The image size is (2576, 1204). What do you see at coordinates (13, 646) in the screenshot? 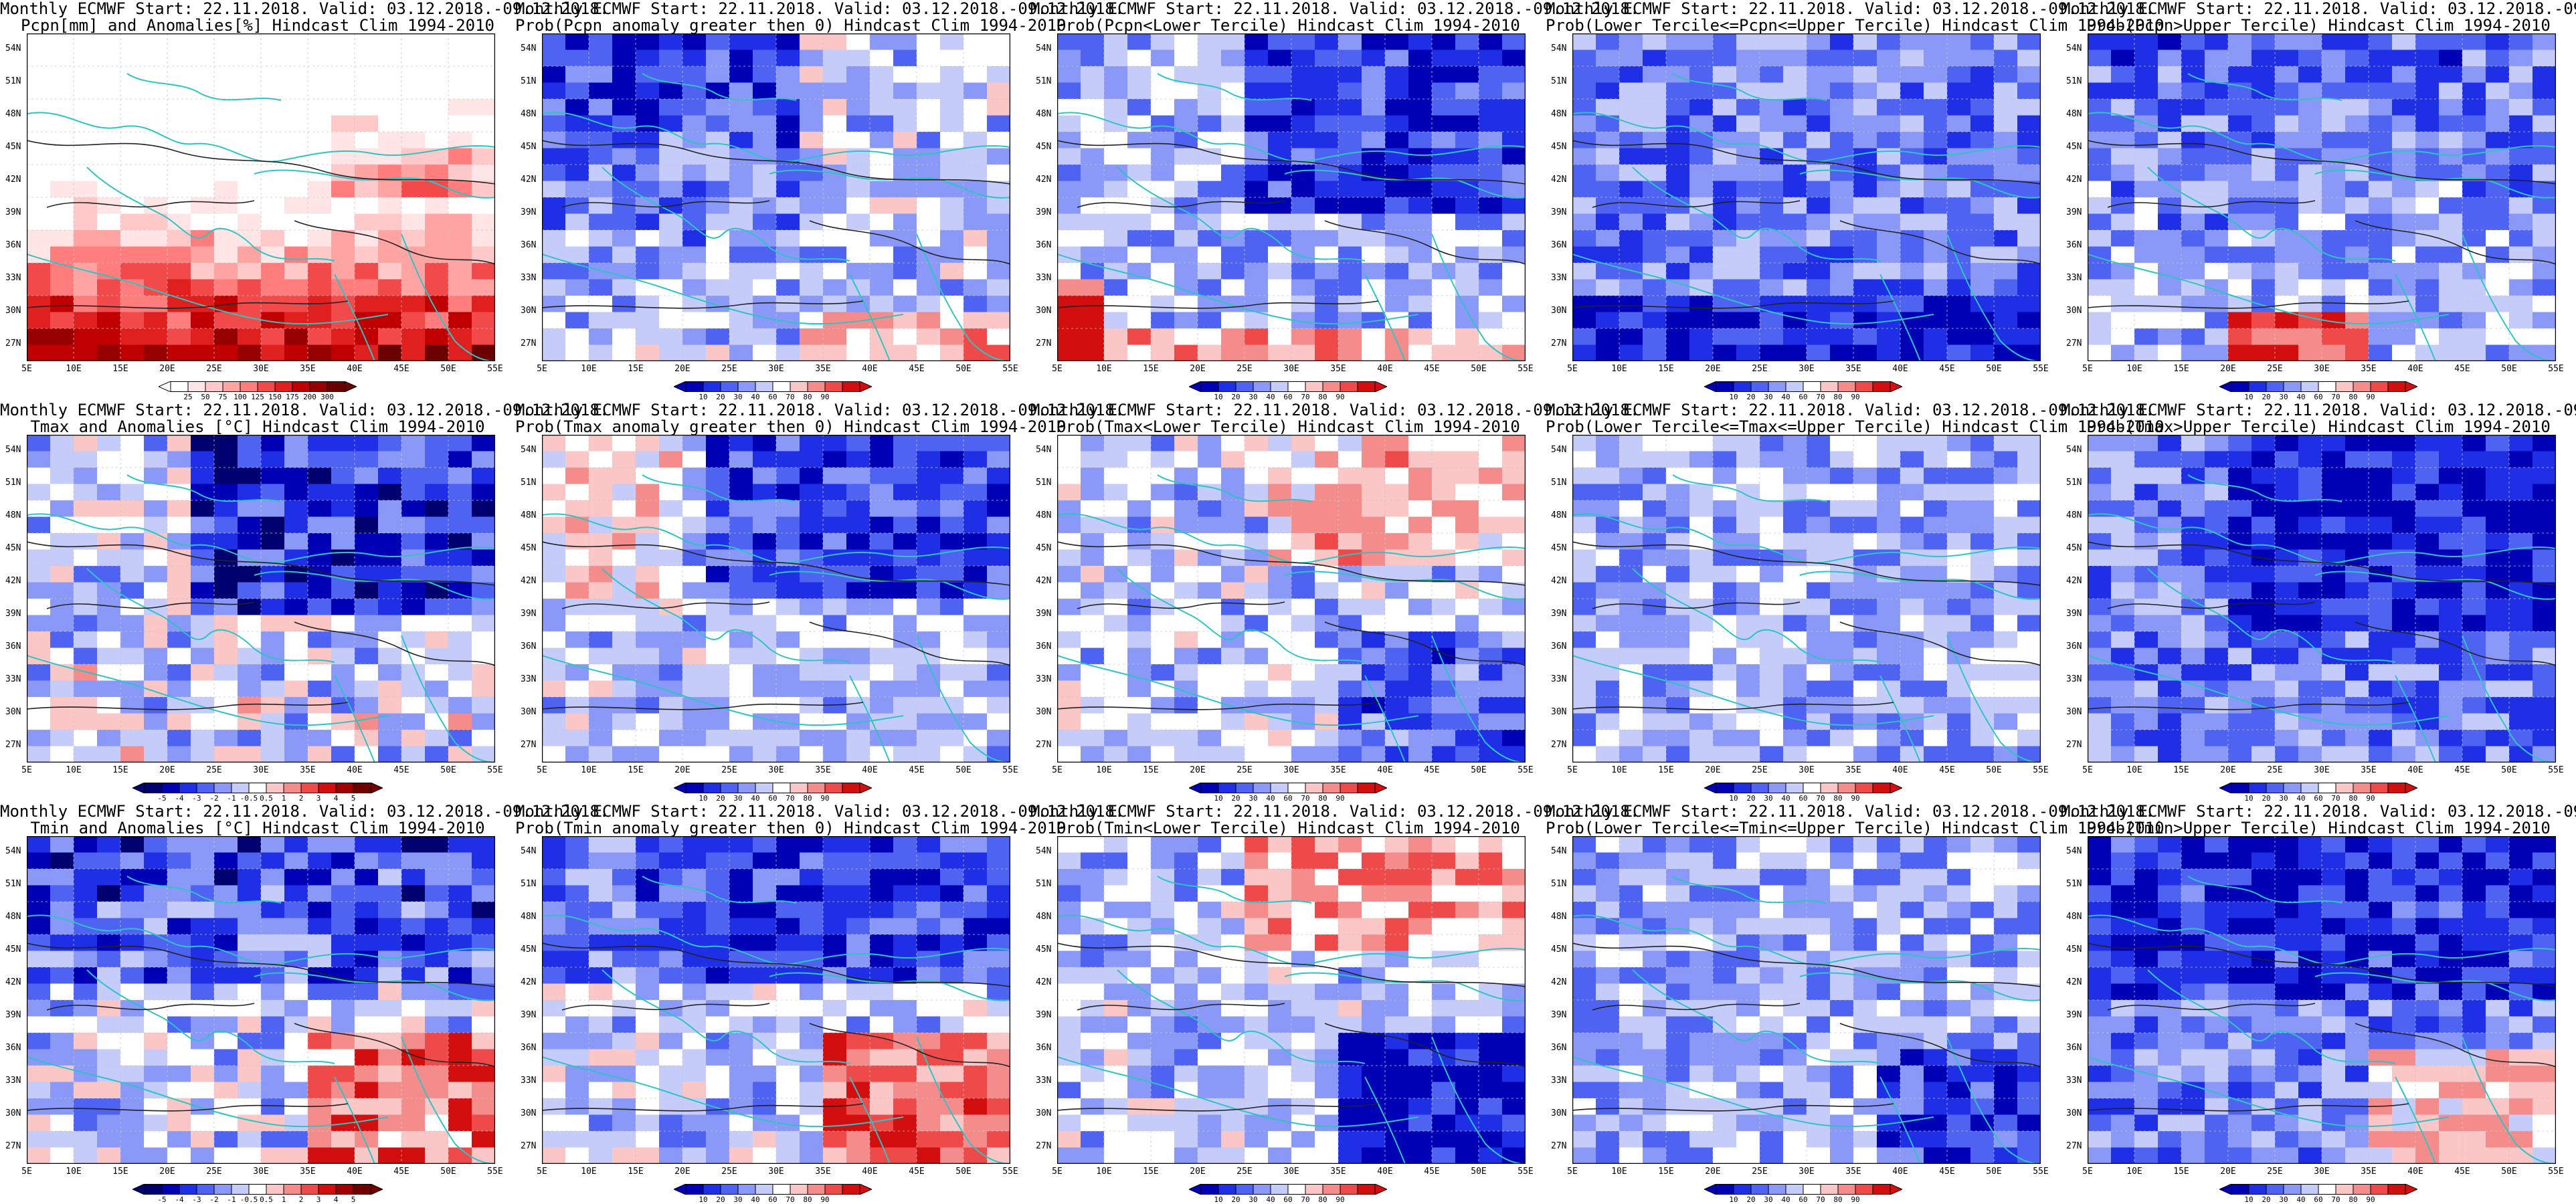
I see `lat-label: 36N` at bounding box center [13, 646].